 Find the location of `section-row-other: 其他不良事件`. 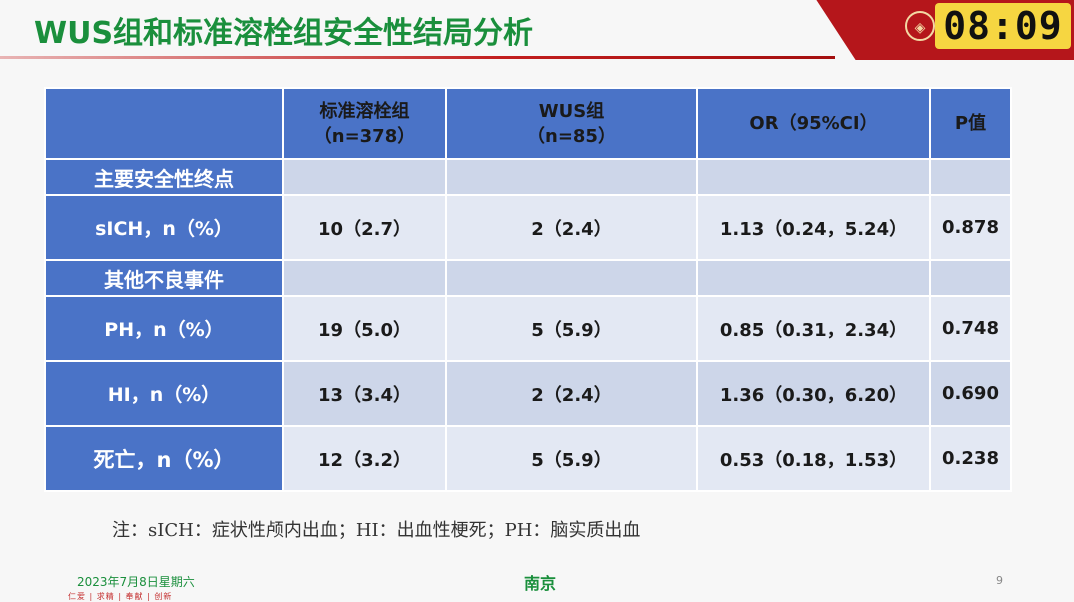

section-row-other: 其他不良事件 is located at coordinates (528, 278).